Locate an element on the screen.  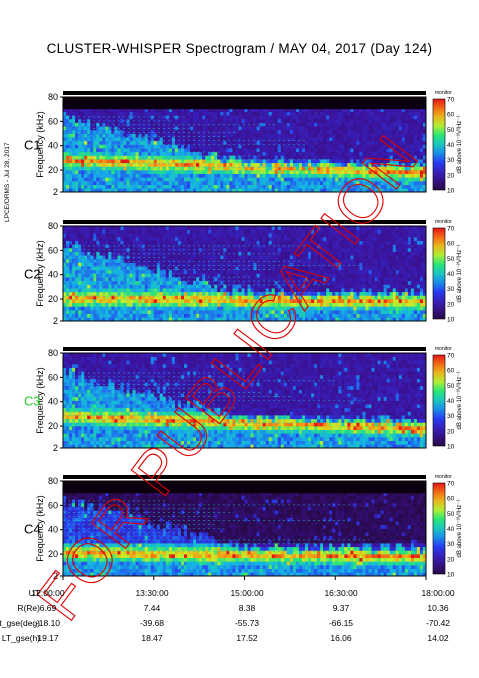
ephemeris-value: 15:00:00 is located at coordinates (247, 593).